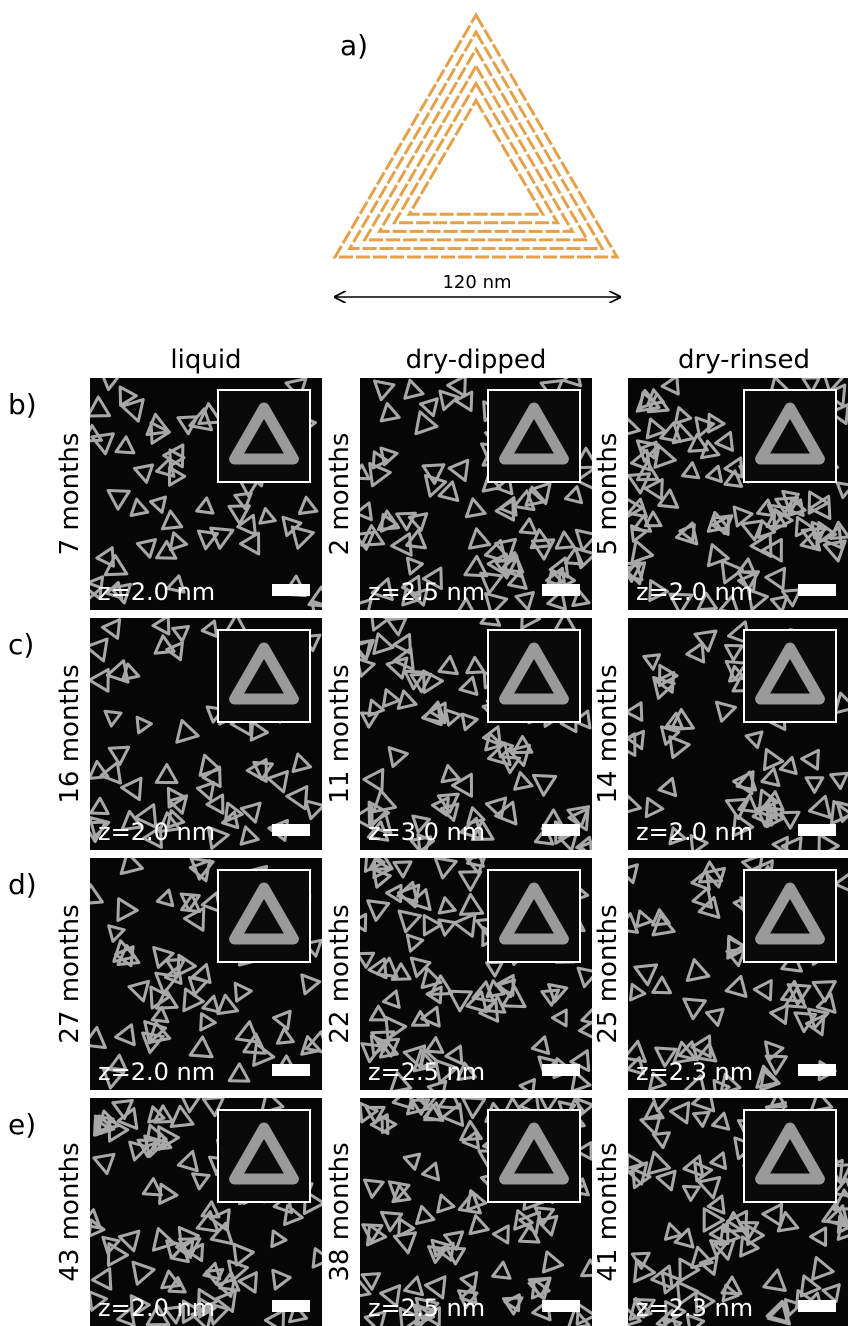 This screenshot has width=849, height=1326. Describe the element at coordinates (22, 404) in the screenshot. I see `row-label: b)` at that location.